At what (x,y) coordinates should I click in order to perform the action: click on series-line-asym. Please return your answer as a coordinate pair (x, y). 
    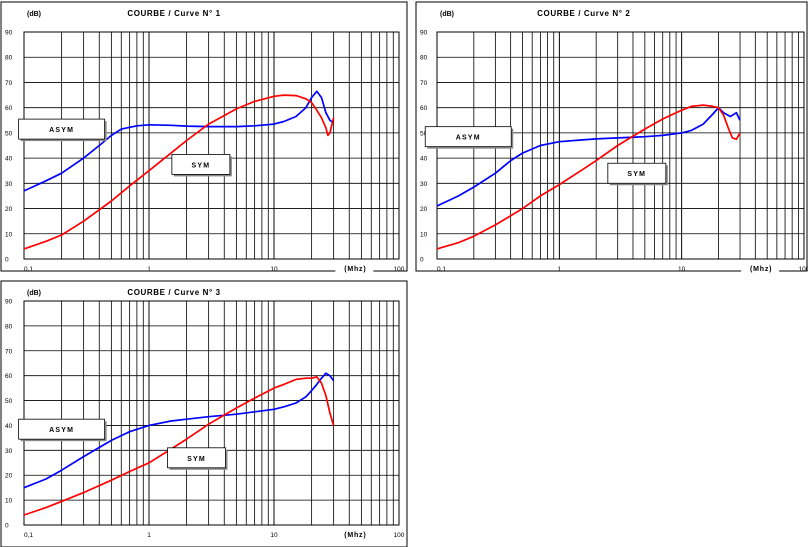
    Looking at the image, I should click on (179, 141).